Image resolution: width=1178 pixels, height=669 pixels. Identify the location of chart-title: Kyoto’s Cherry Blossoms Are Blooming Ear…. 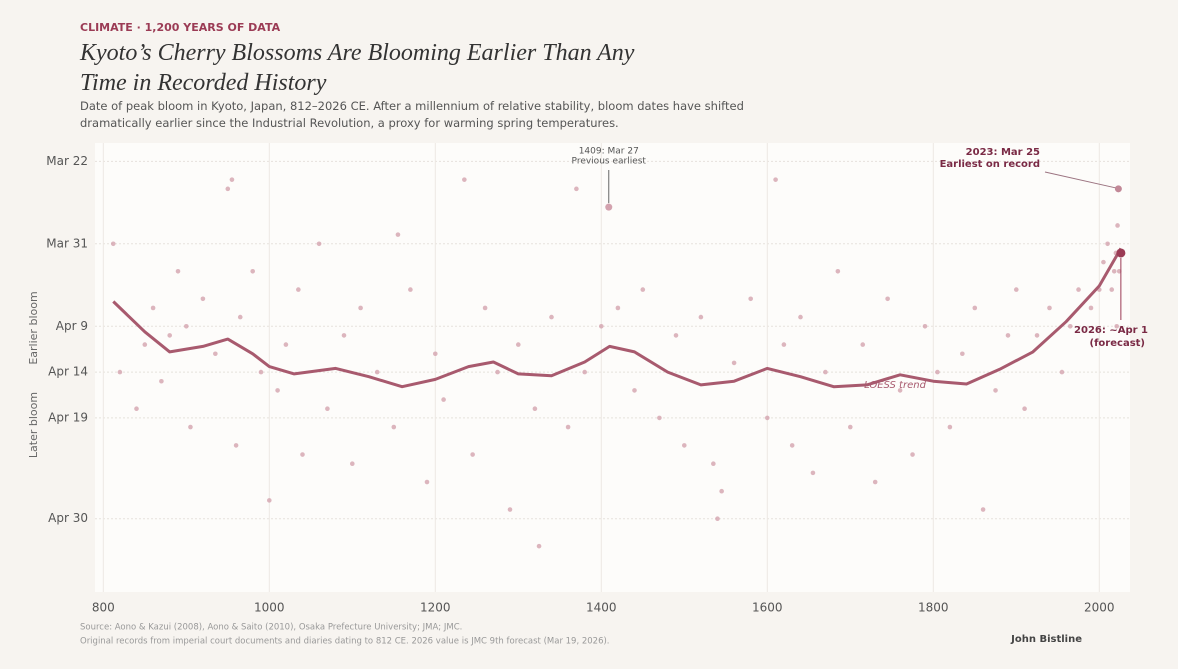
(357, 68).